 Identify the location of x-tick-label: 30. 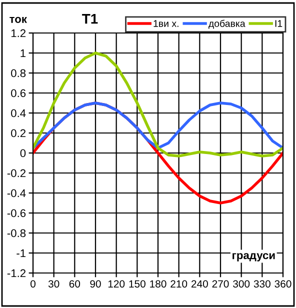
(54, 284).